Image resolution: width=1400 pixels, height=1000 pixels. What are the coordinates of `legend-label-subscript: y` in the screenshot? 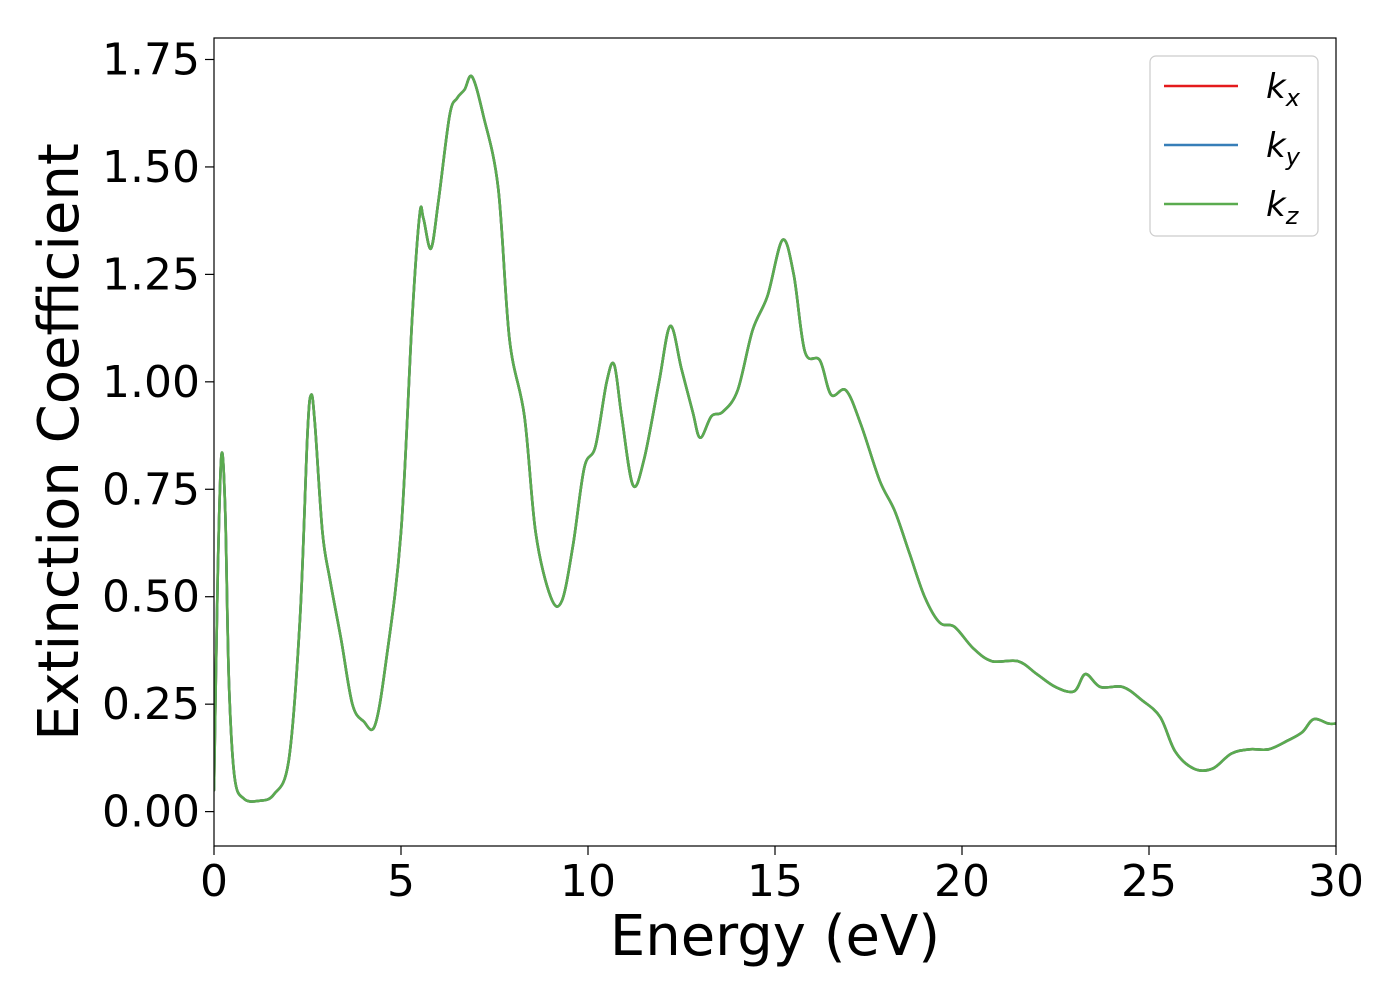 It's located at (1293, 157).